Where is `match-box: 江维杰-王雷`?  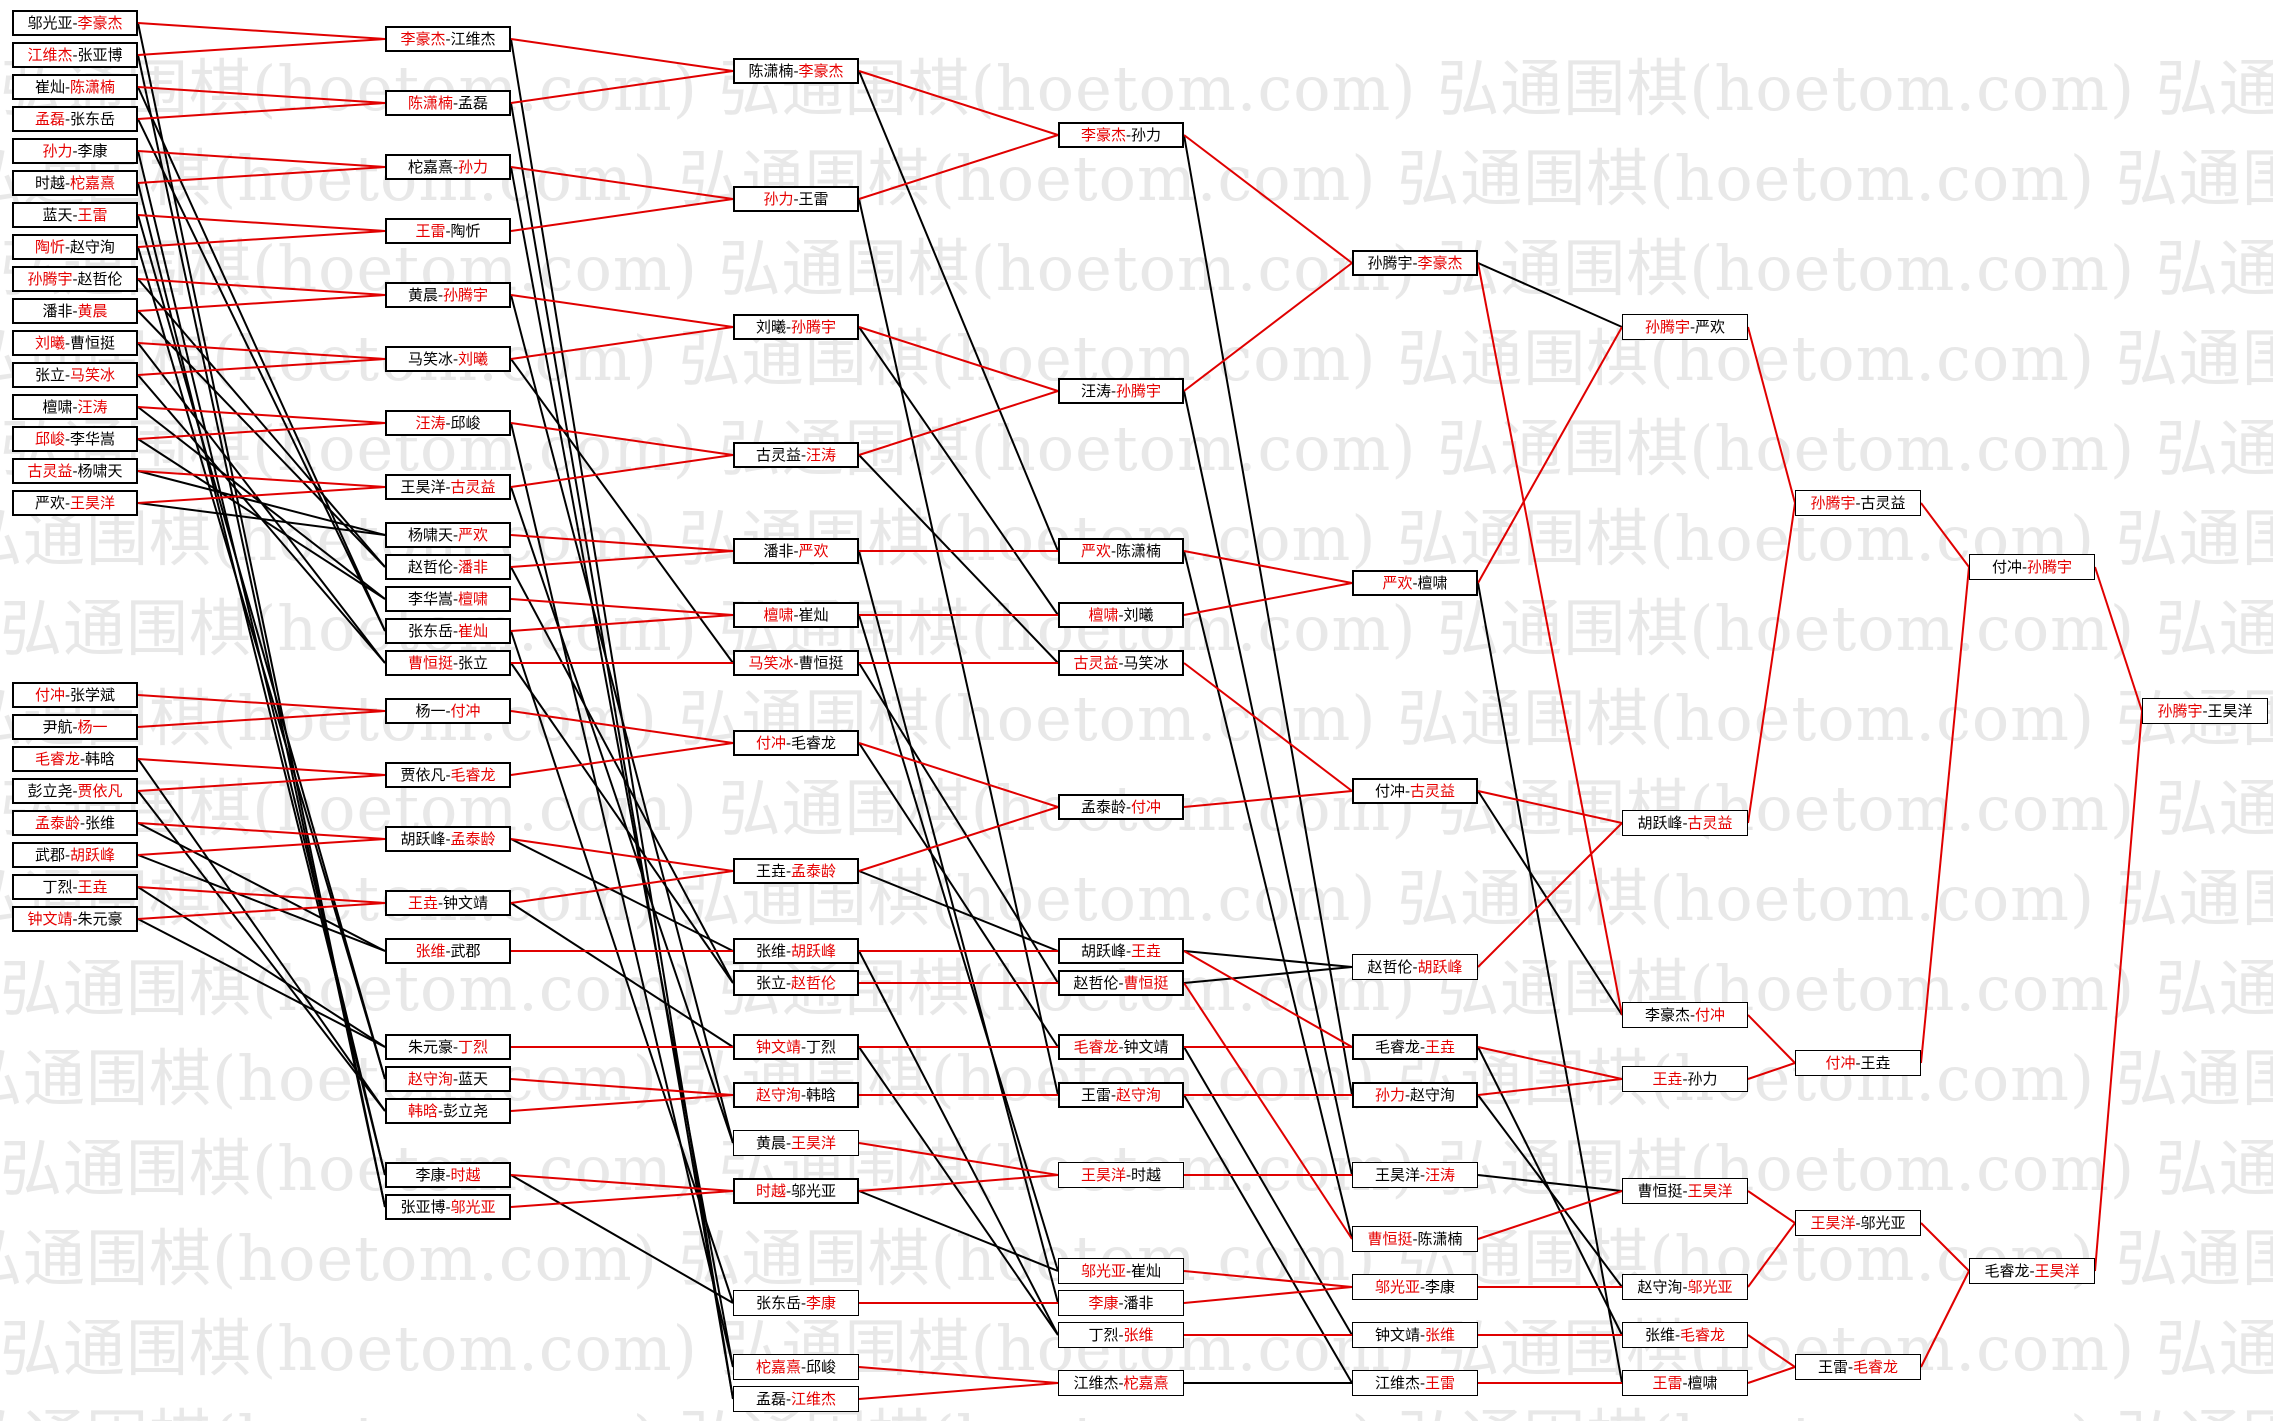 match-box: 江维杰-王雷 is located at coordinates (1415, 1383).